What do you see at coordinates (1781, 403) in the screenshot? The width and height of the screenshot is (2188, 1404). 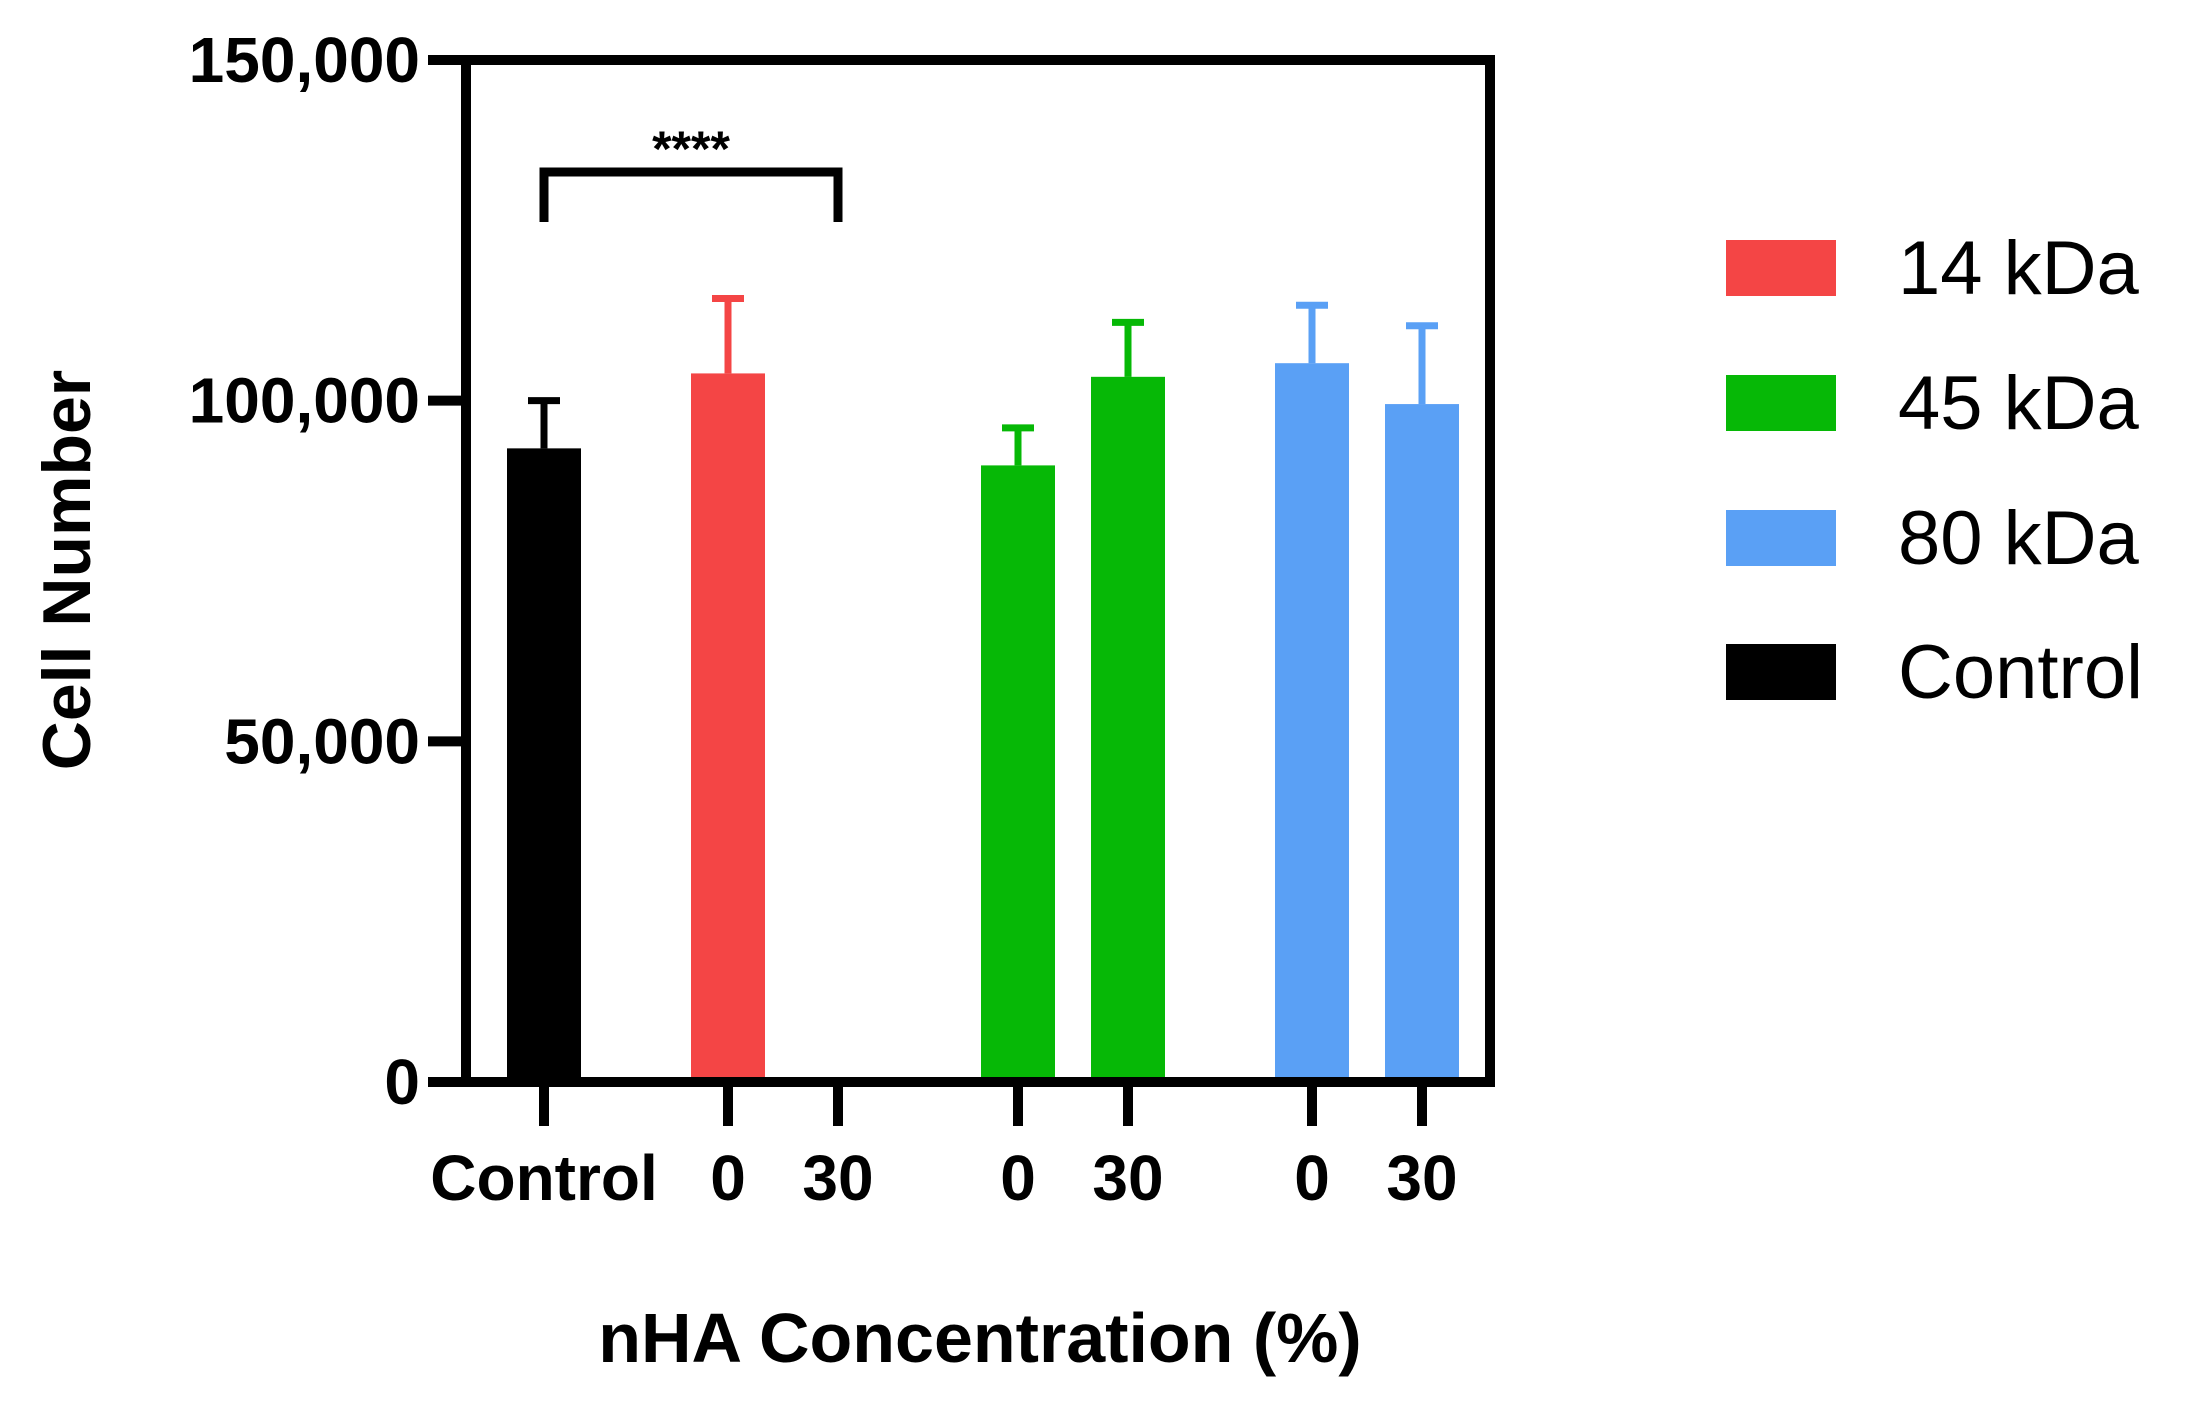 I see `legend-swatch-45-kda` at bounding box center [1781, 403].